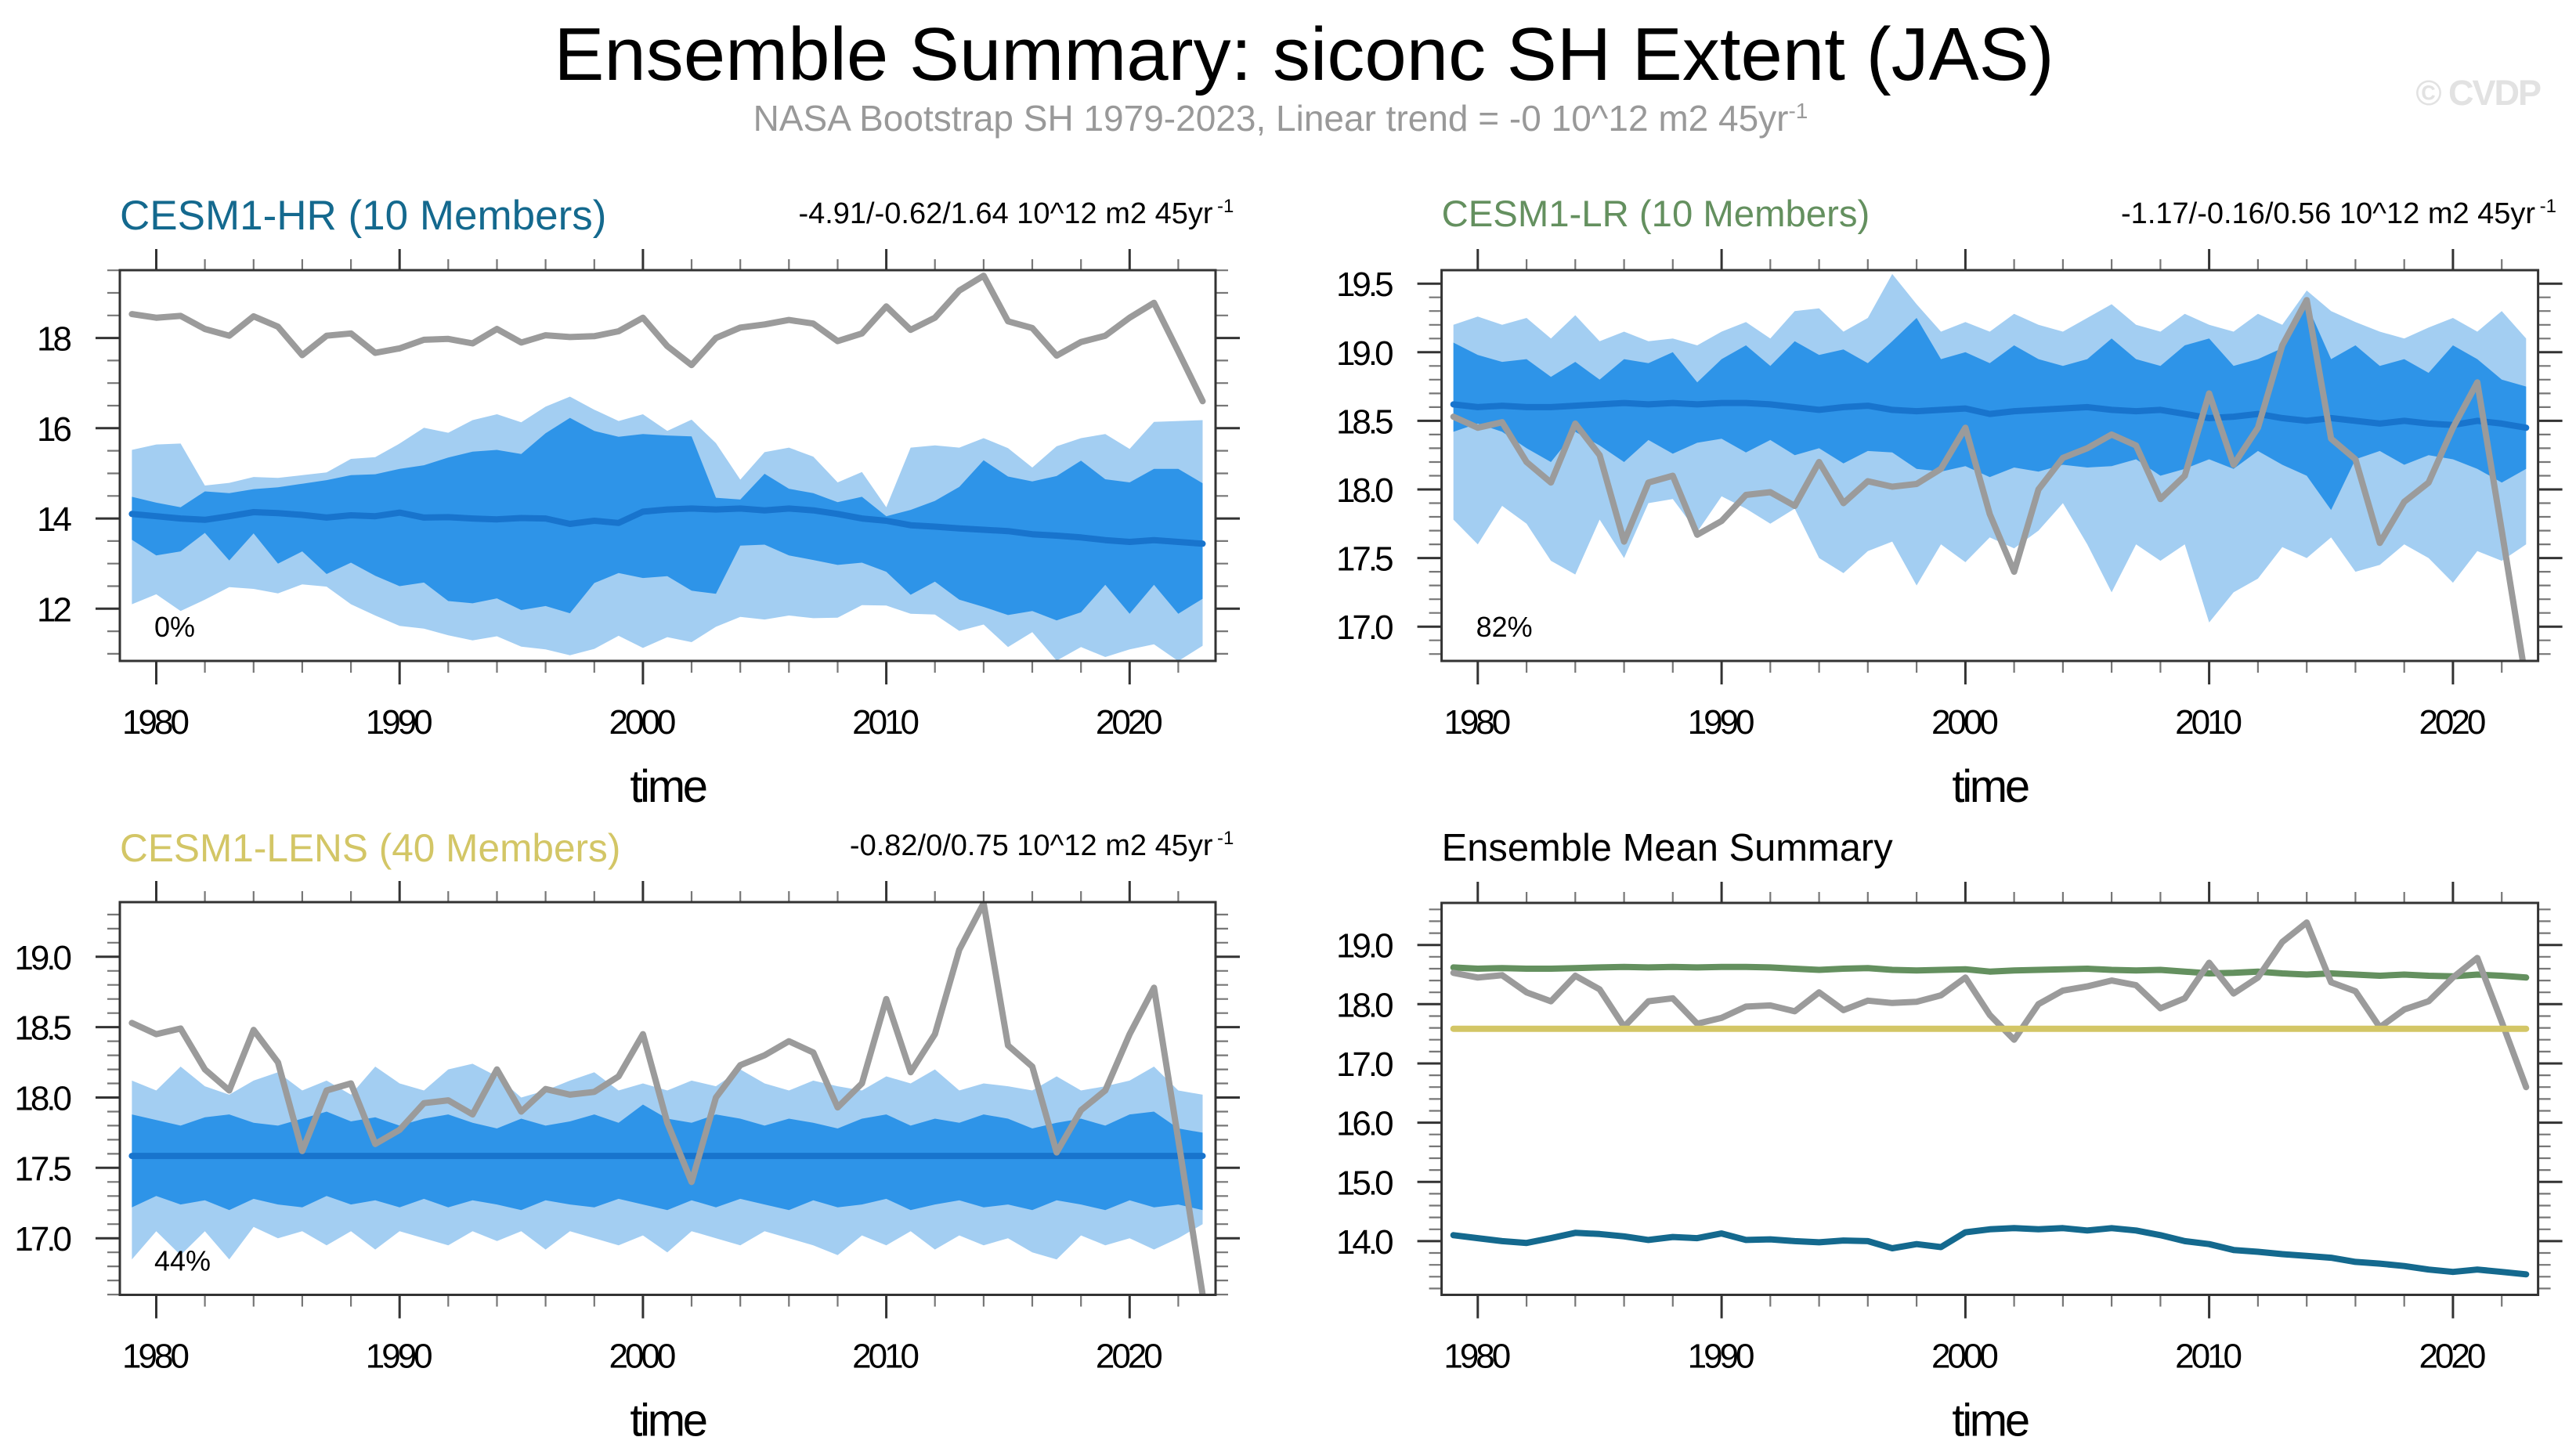  What do you see at coordinates (1005, 213) in the screenshot?
I see `svg-text: -4.91/-0.62/1.64 10^12 m2 45yr` at bounding box center [1005, 213].